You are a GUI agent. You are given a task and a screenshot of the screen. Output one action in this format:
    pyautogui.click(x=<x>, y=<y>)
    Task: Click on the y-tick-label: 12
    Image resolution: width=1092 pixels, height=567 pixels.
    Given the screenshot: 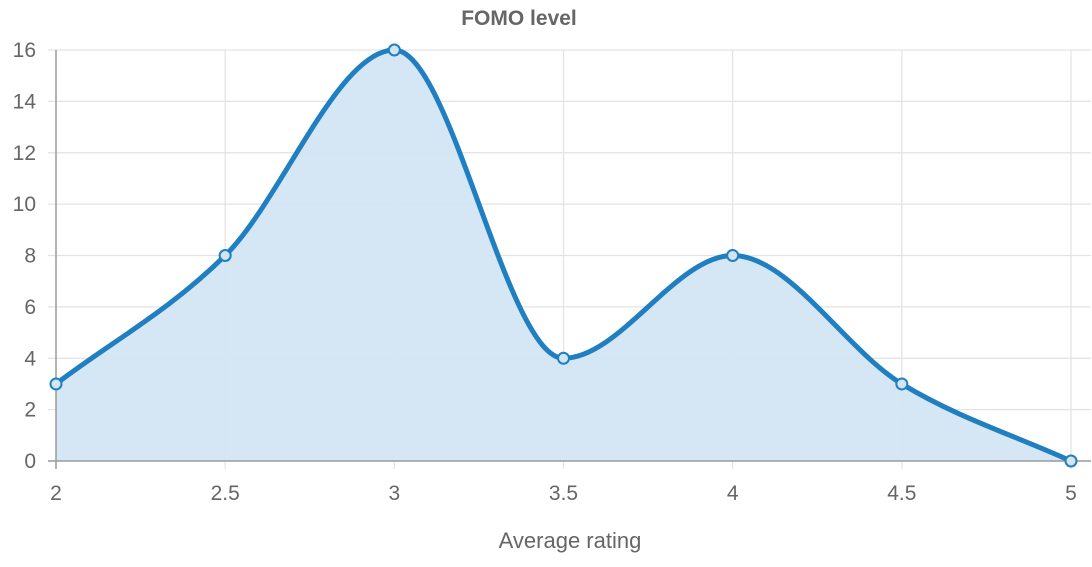 What is the action you would take?
    pyautogui.click(x=24, y=153)
    